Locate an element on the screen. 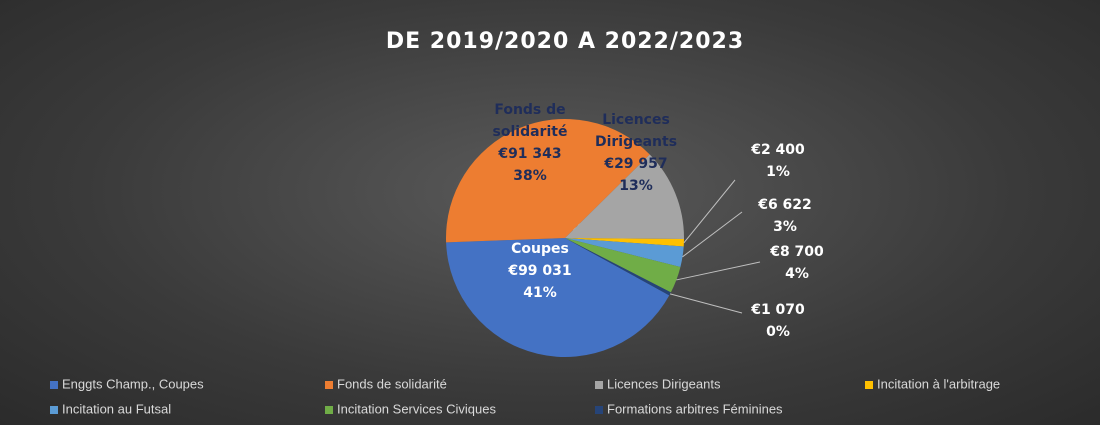  data-label-percent: 3% is located at coordinates (785, 227).